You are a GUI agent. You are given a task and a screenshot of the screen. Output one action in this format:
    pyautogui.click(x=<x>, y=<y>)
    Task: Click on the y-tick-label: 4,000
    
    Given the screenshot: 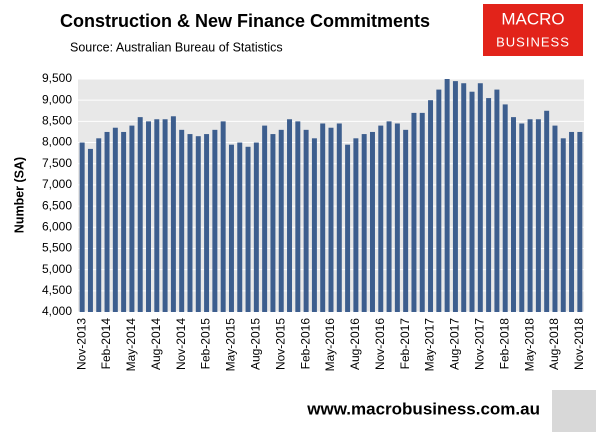 What is the action you would take?
    pyautogui.click(x=57, y=311)
    